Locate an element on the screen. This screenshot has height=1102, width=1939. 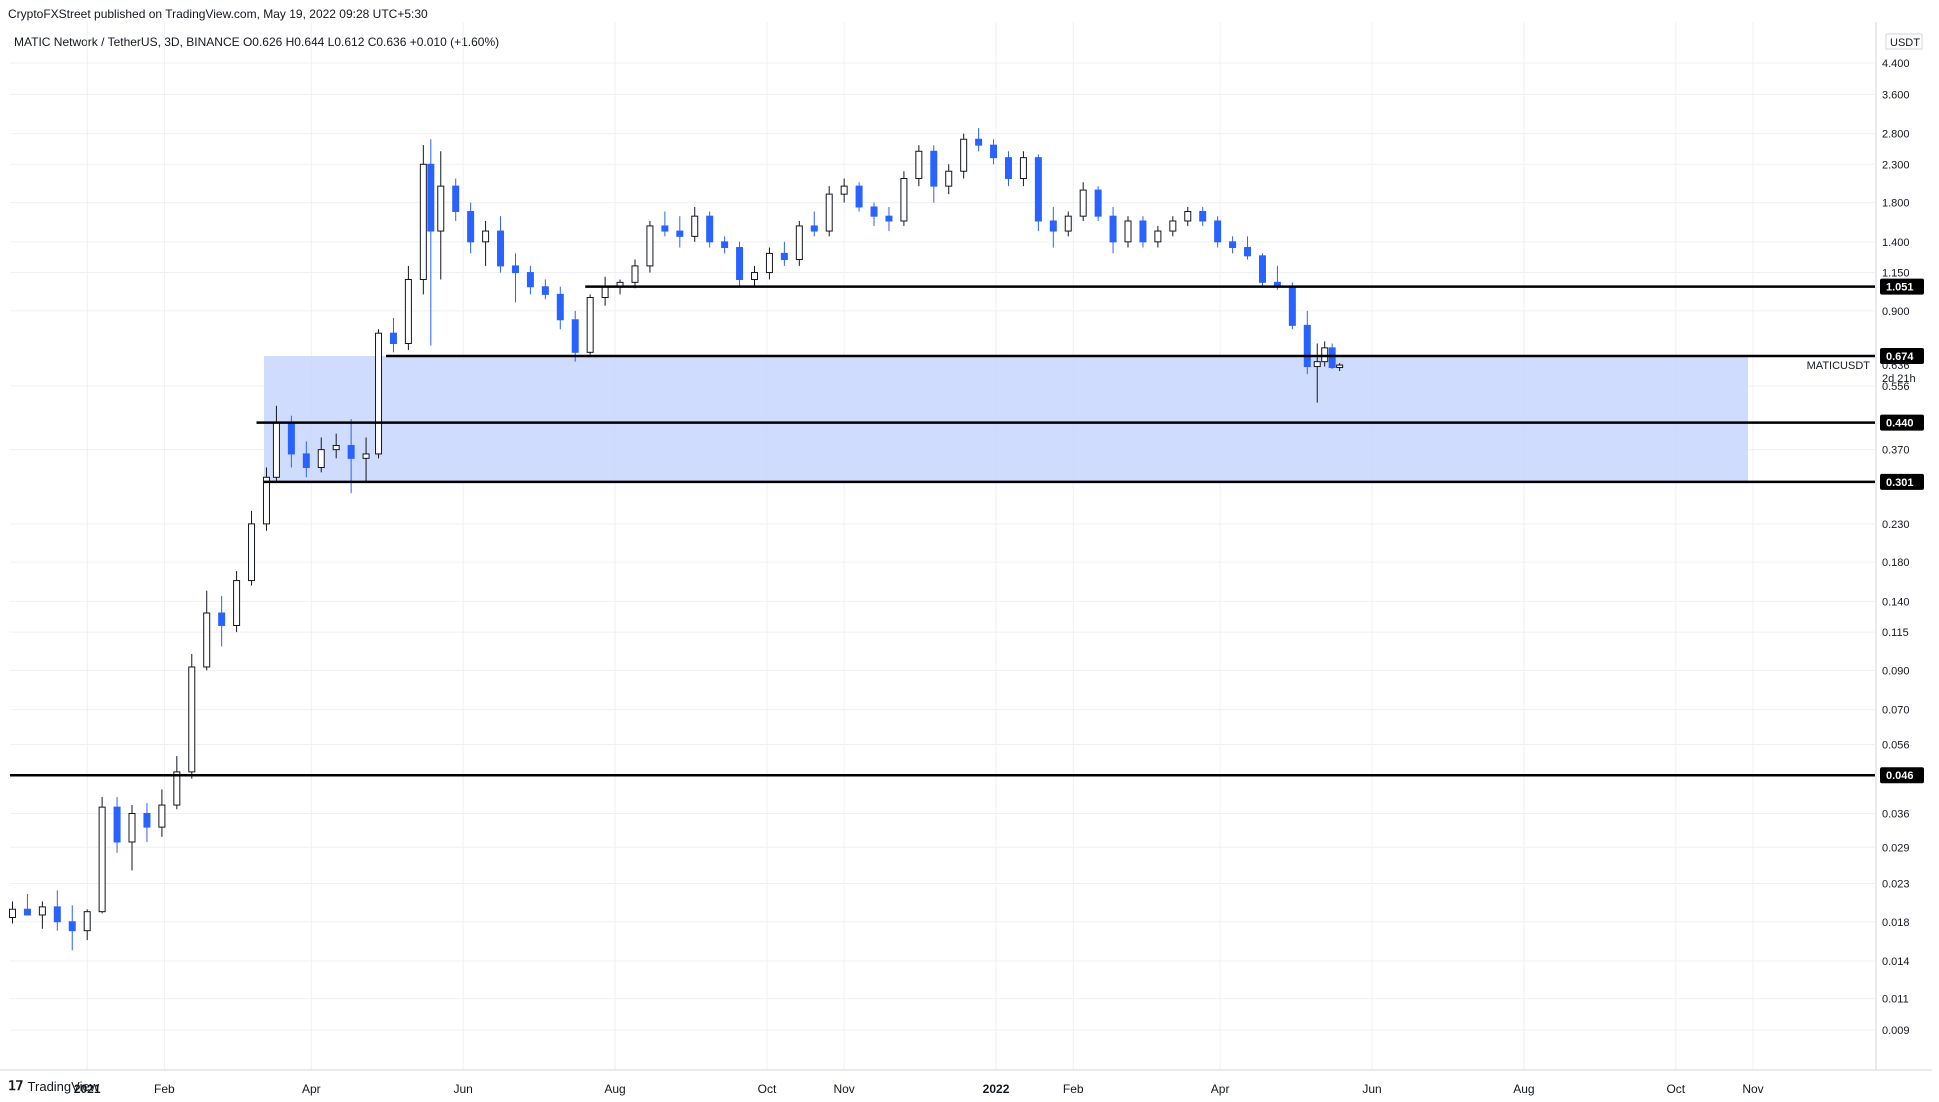
support-label: 0.046 is located at coordinates (1900, 776).